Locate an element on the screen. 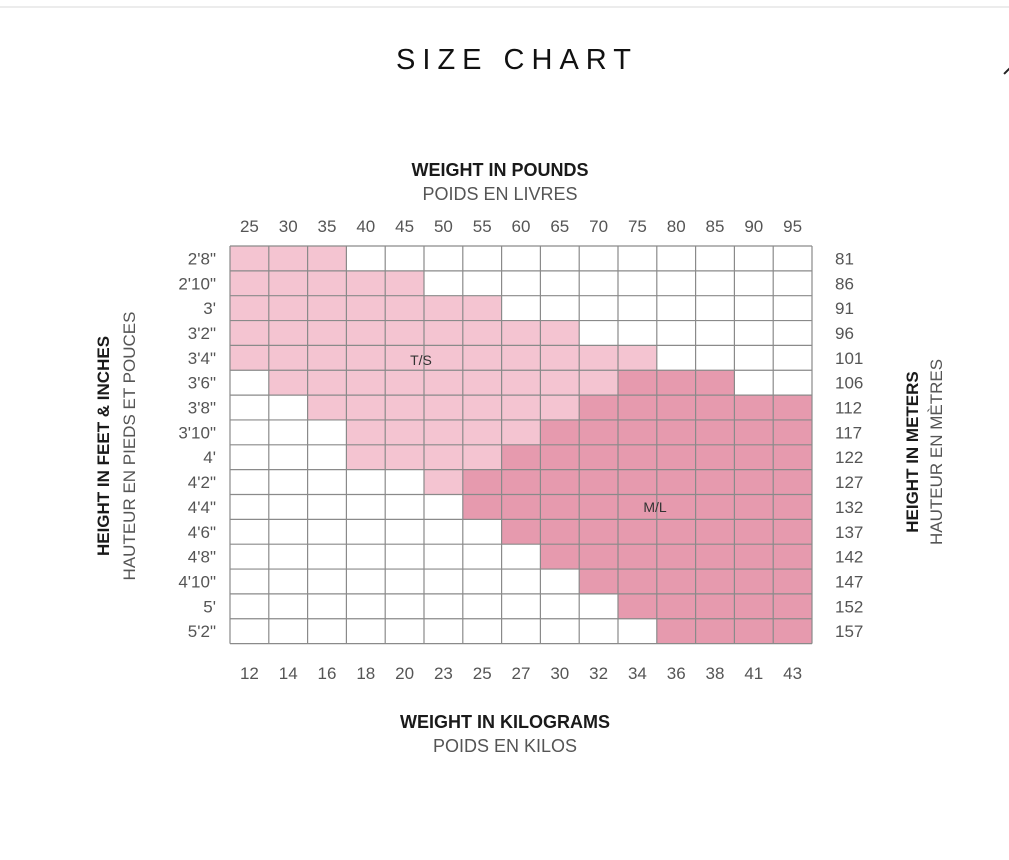 This screenshot has width=1009, height=860. right-tick-label: 106 is located at coordinates (849, 383).